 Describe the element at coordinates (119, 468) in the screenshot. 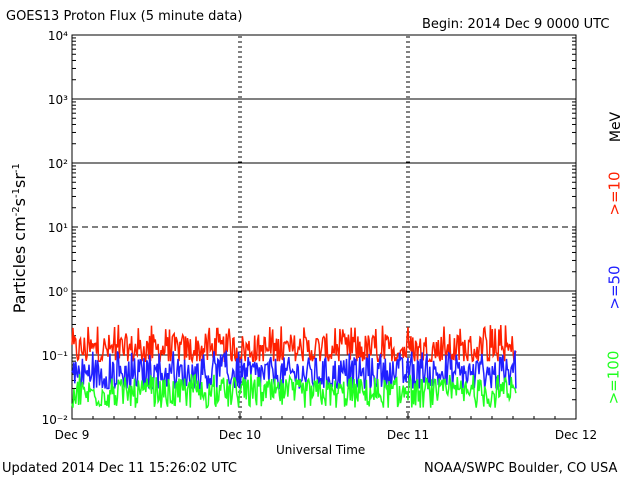

I see `updated-timestamp: Updated 2014 Dec 11 15:26:02 UTC` at that location.